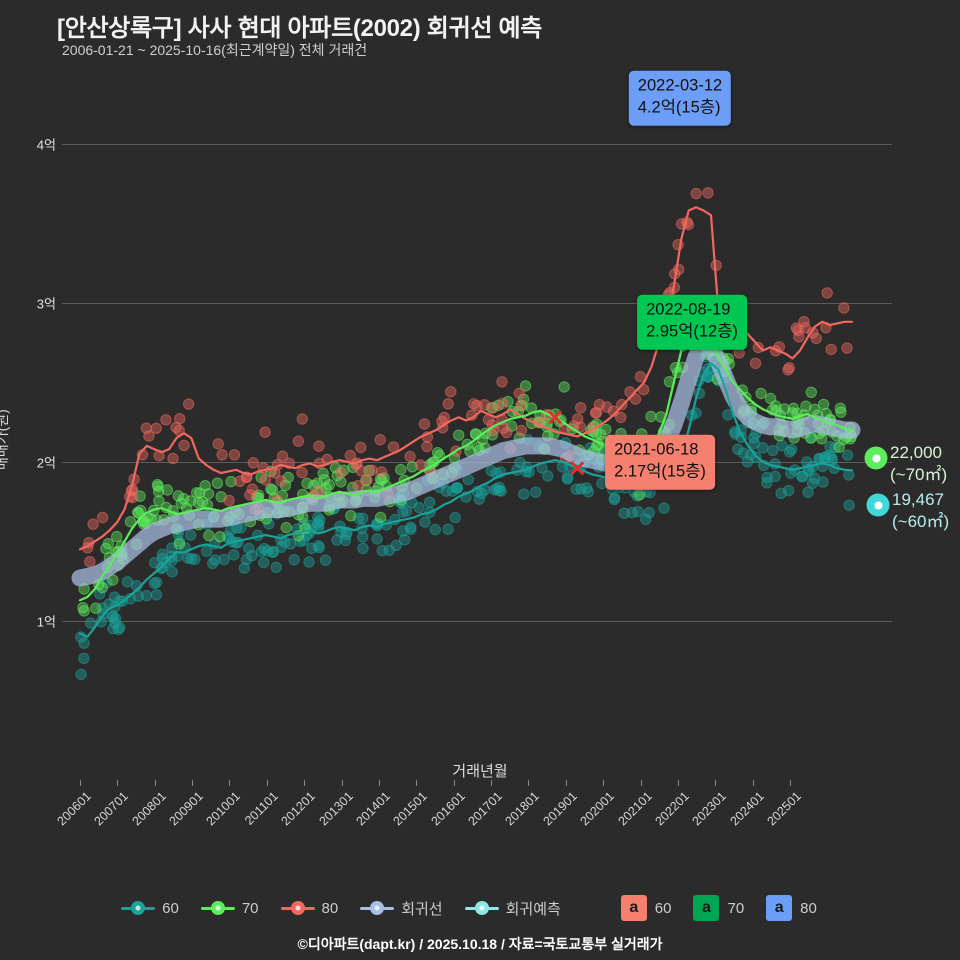 The height and width of the screenshot is (960, 960). Describe the element at coordinates (692, 331) in the screenshot. I see `annotation-value: 2.95억(12층)` at that location.